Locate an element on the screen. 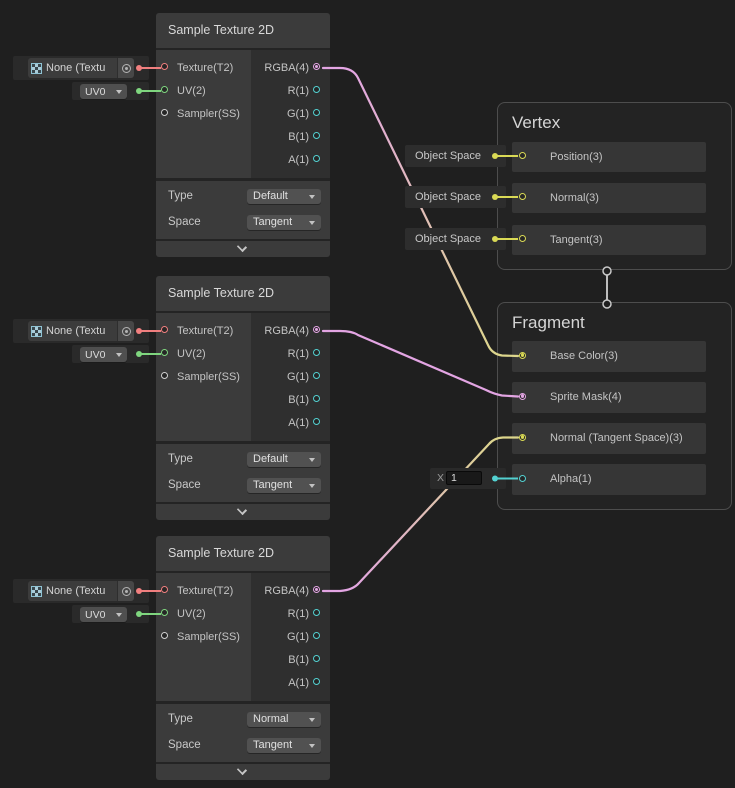  type-dropdown: Normal is located at coordinates (284, 719).